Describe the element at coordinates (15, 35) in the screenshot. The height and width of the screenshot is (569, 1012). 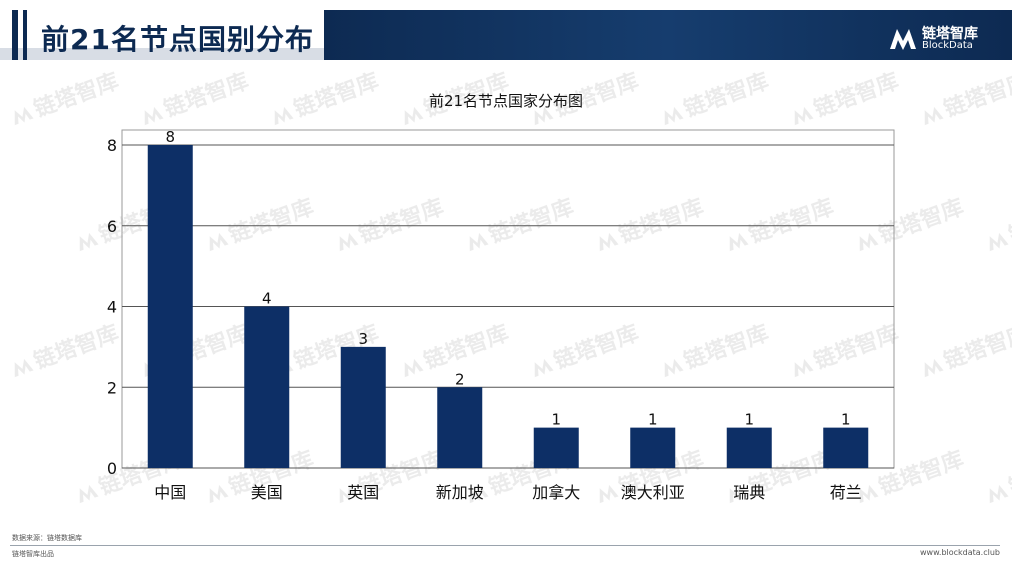
I see `header-accent-left` at that location.